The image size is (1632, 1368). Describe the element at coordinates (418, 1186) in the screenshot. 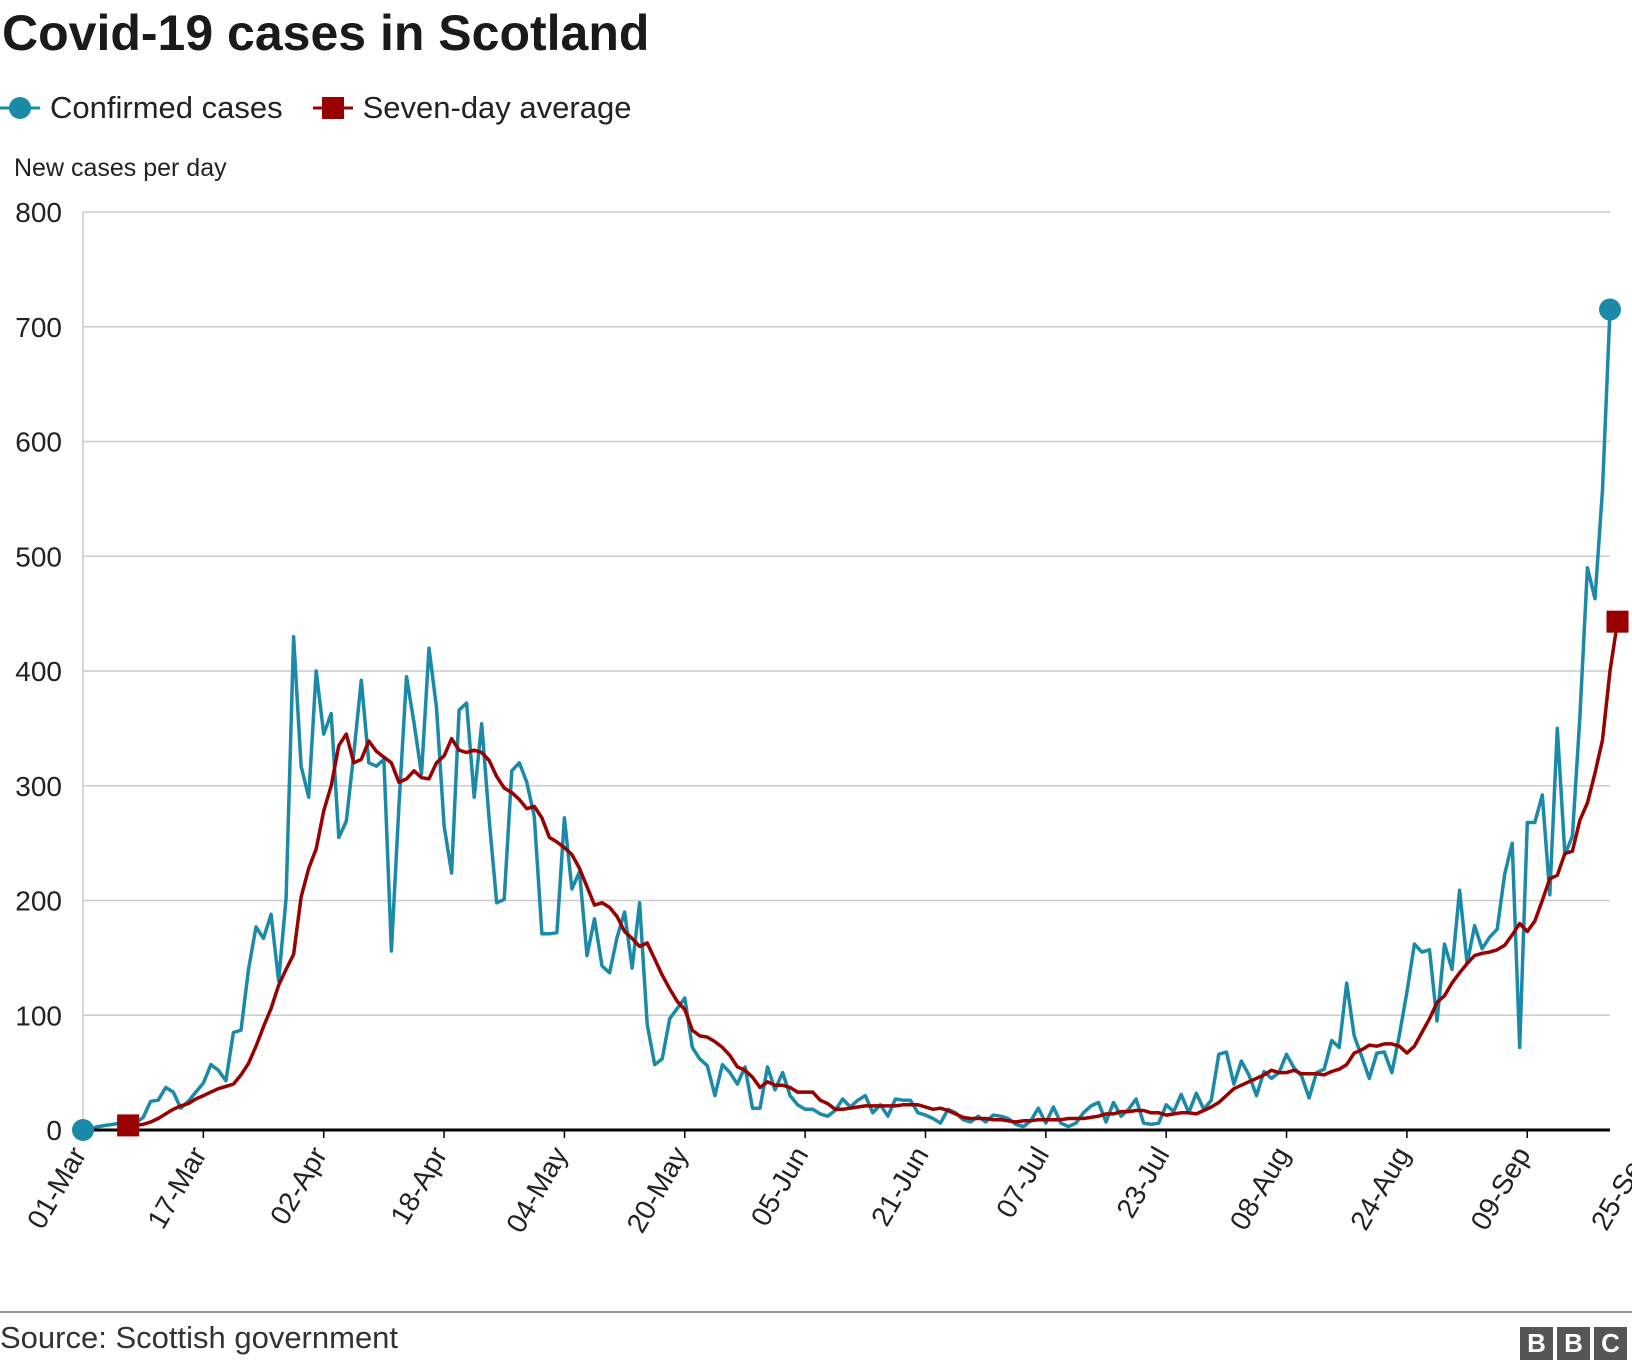

I see `x-tick-label: 18-Apr` at that location.